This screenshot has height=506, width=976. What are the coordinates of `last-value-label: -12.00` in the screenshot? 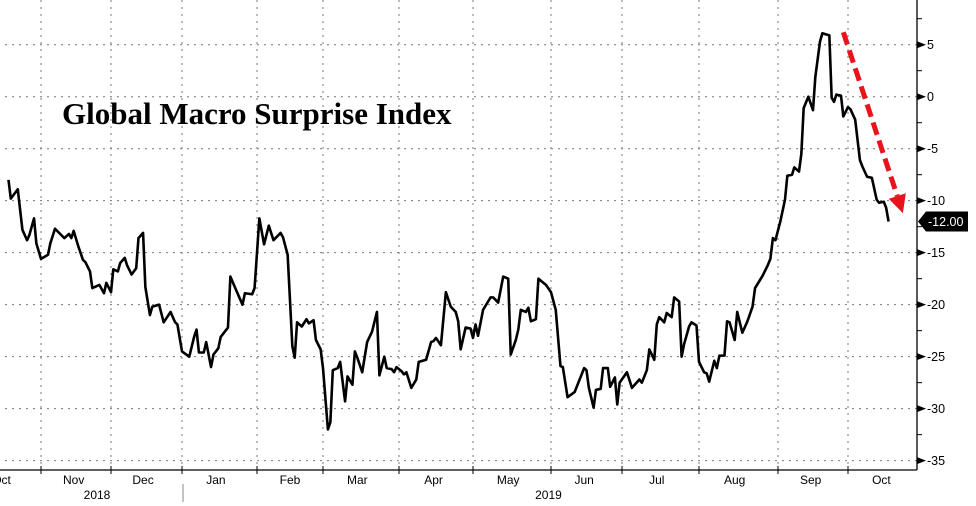 It's located at (943, 221).